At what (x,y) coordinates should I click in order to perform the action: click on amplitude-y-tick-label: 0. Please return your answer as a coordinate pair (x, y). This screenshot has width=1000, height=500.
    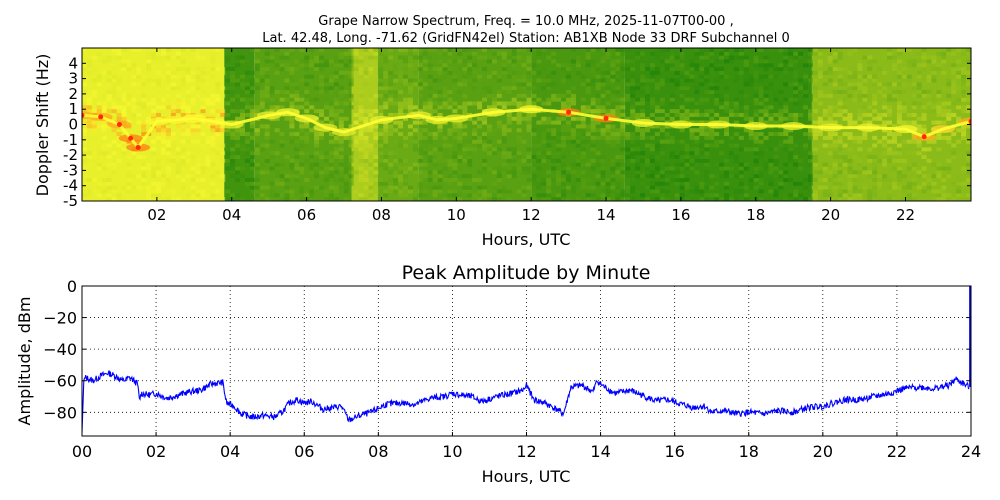
    Looking at the image, I should click on (72, 286).